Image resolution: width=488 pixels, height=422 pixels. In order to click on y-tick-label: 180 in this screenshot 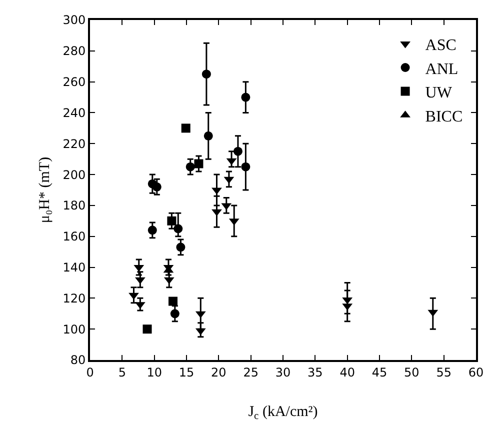, I will do `click(74, 205)`.